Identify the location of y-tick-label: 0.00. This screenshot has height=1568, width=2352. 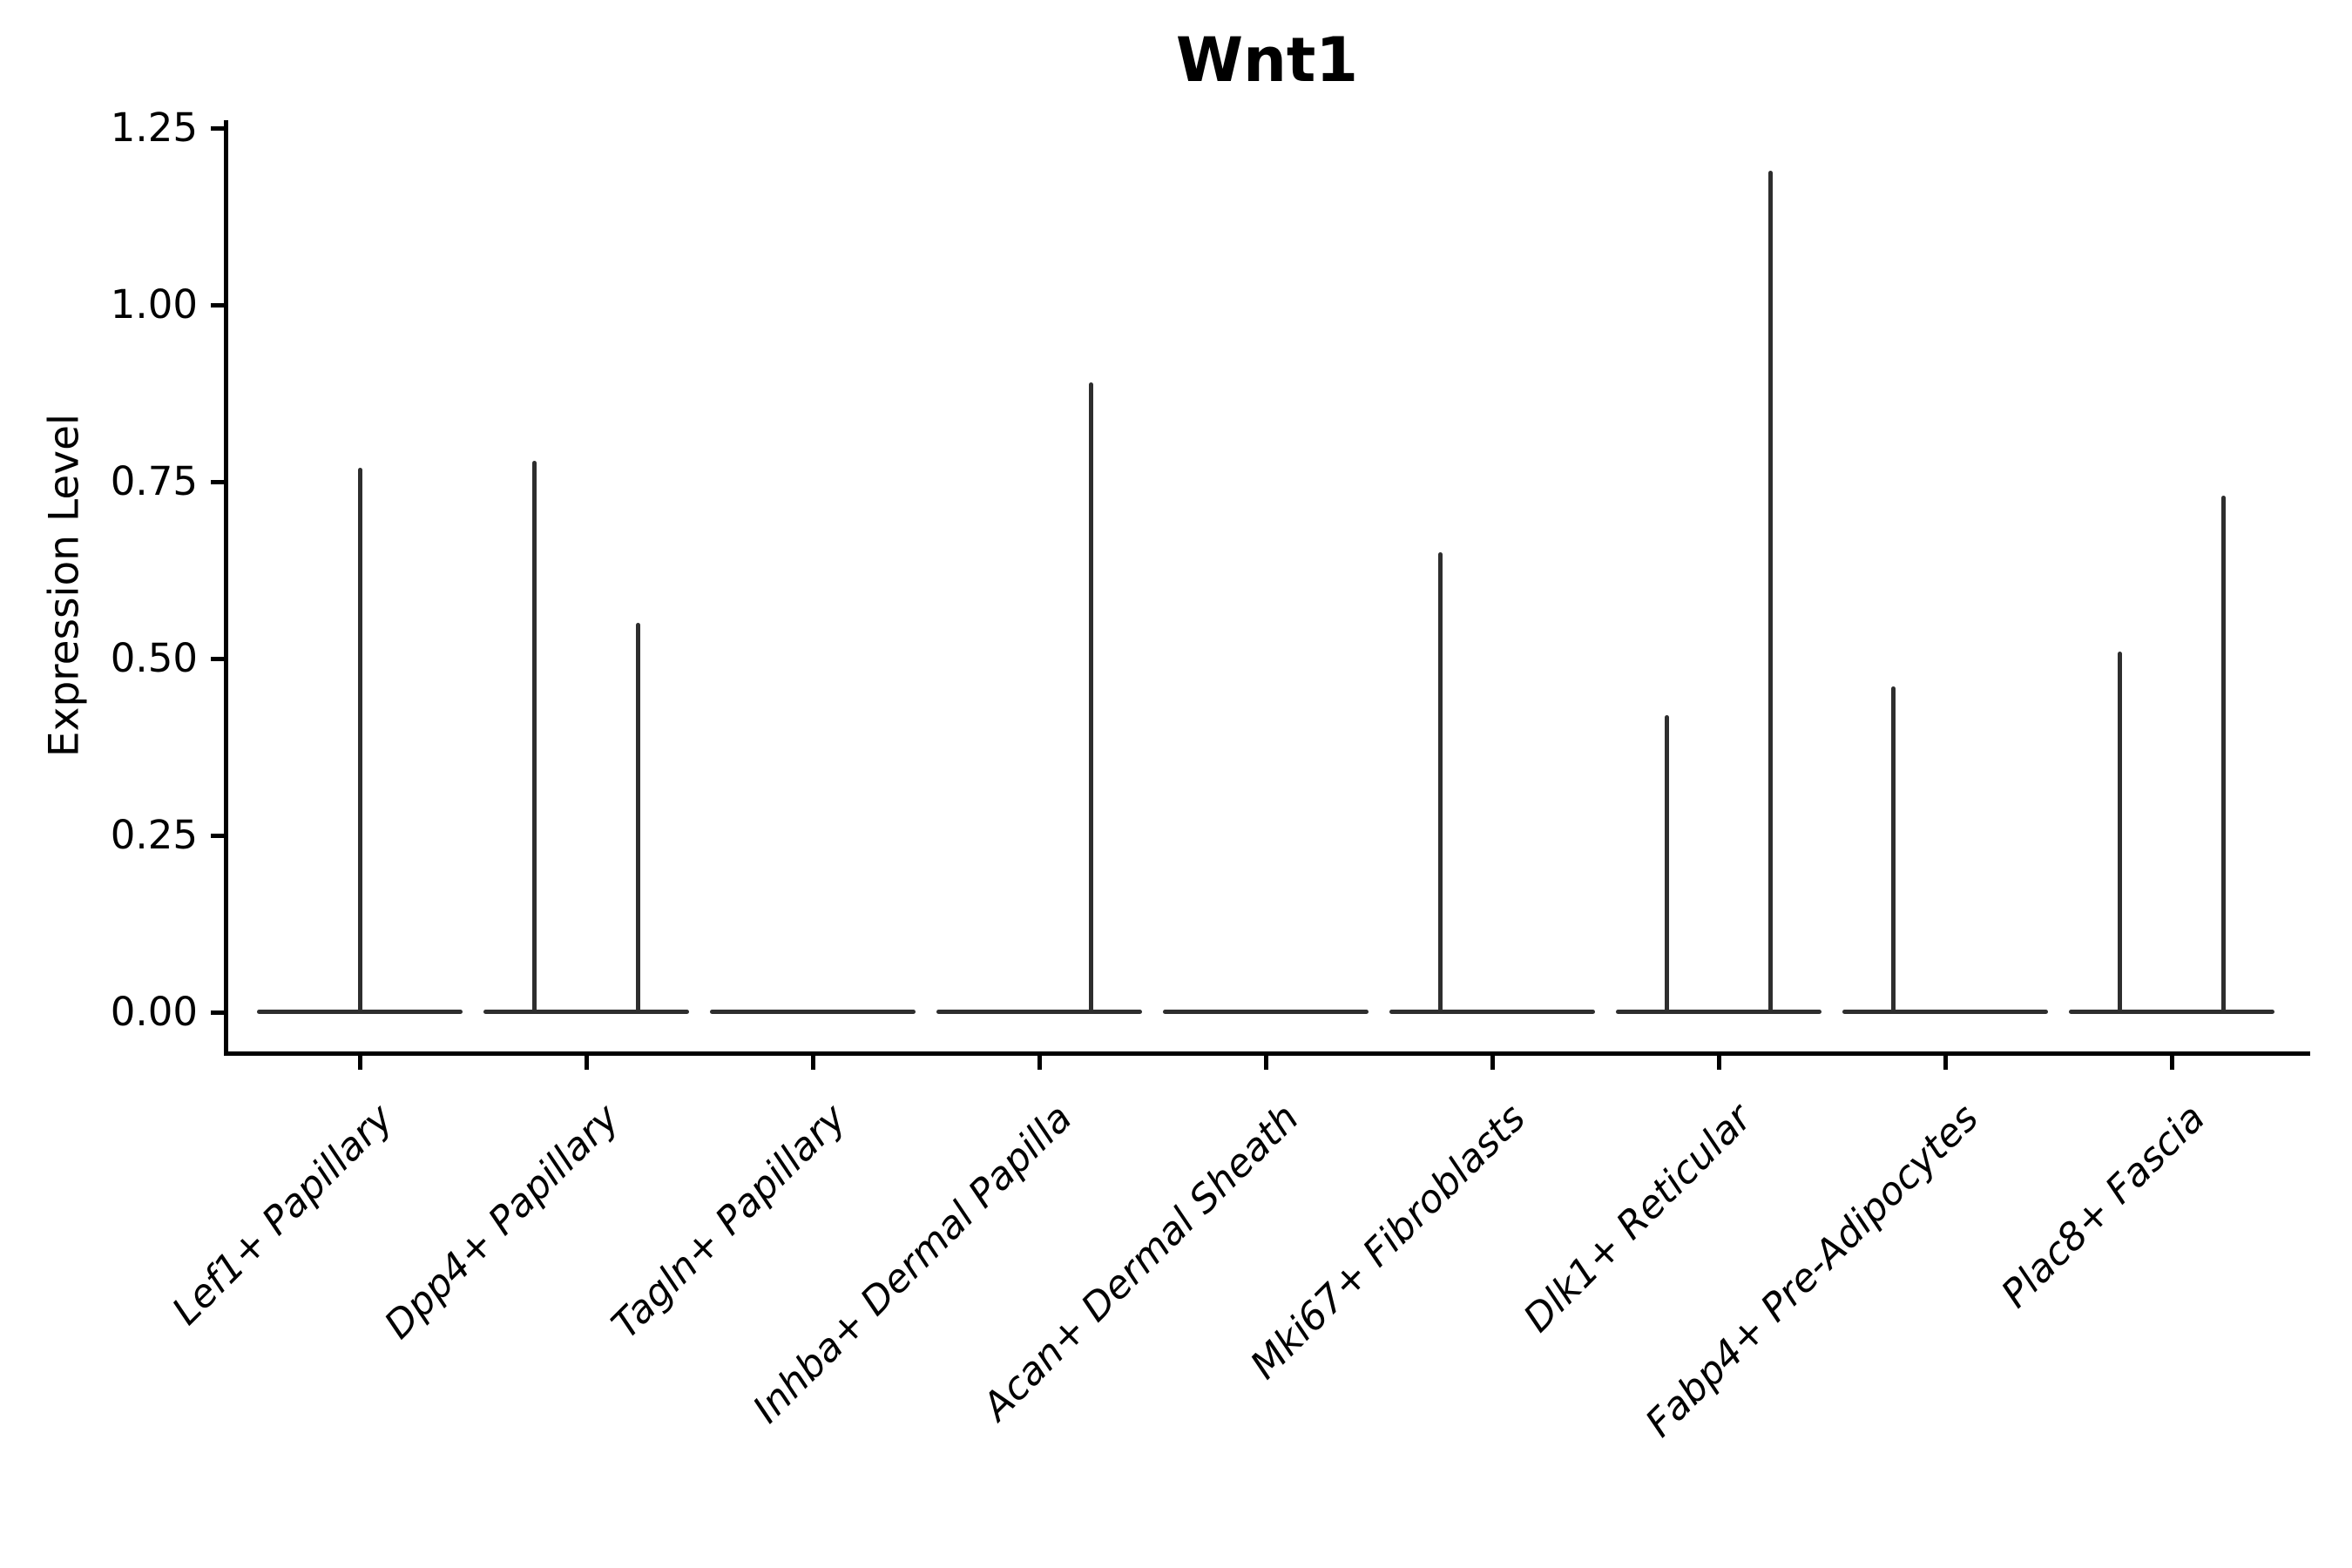
(154, 1012).